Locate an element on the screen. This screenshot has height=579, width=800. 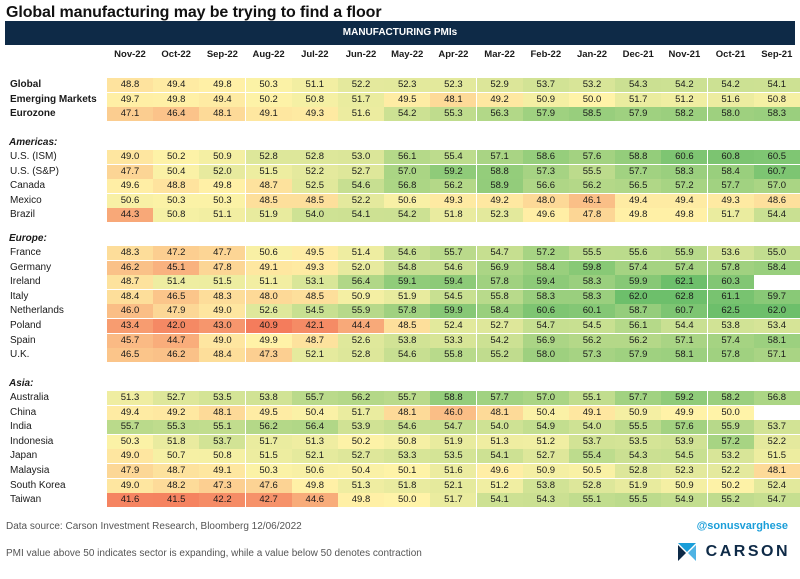
pmi-cell: 46.1 is located at coordinates (592, 200).